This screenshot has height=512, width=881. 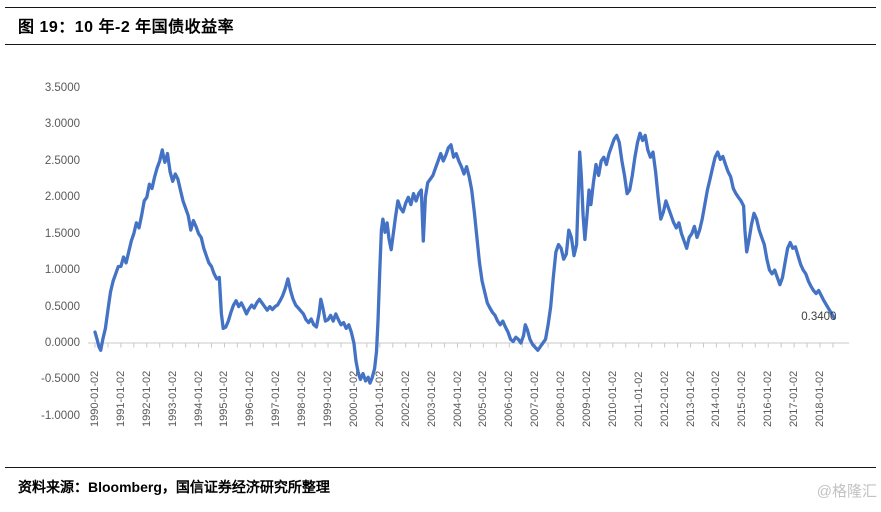 I want to click on x-axis-label: 2006-01-02, so click(x=509, y=398).